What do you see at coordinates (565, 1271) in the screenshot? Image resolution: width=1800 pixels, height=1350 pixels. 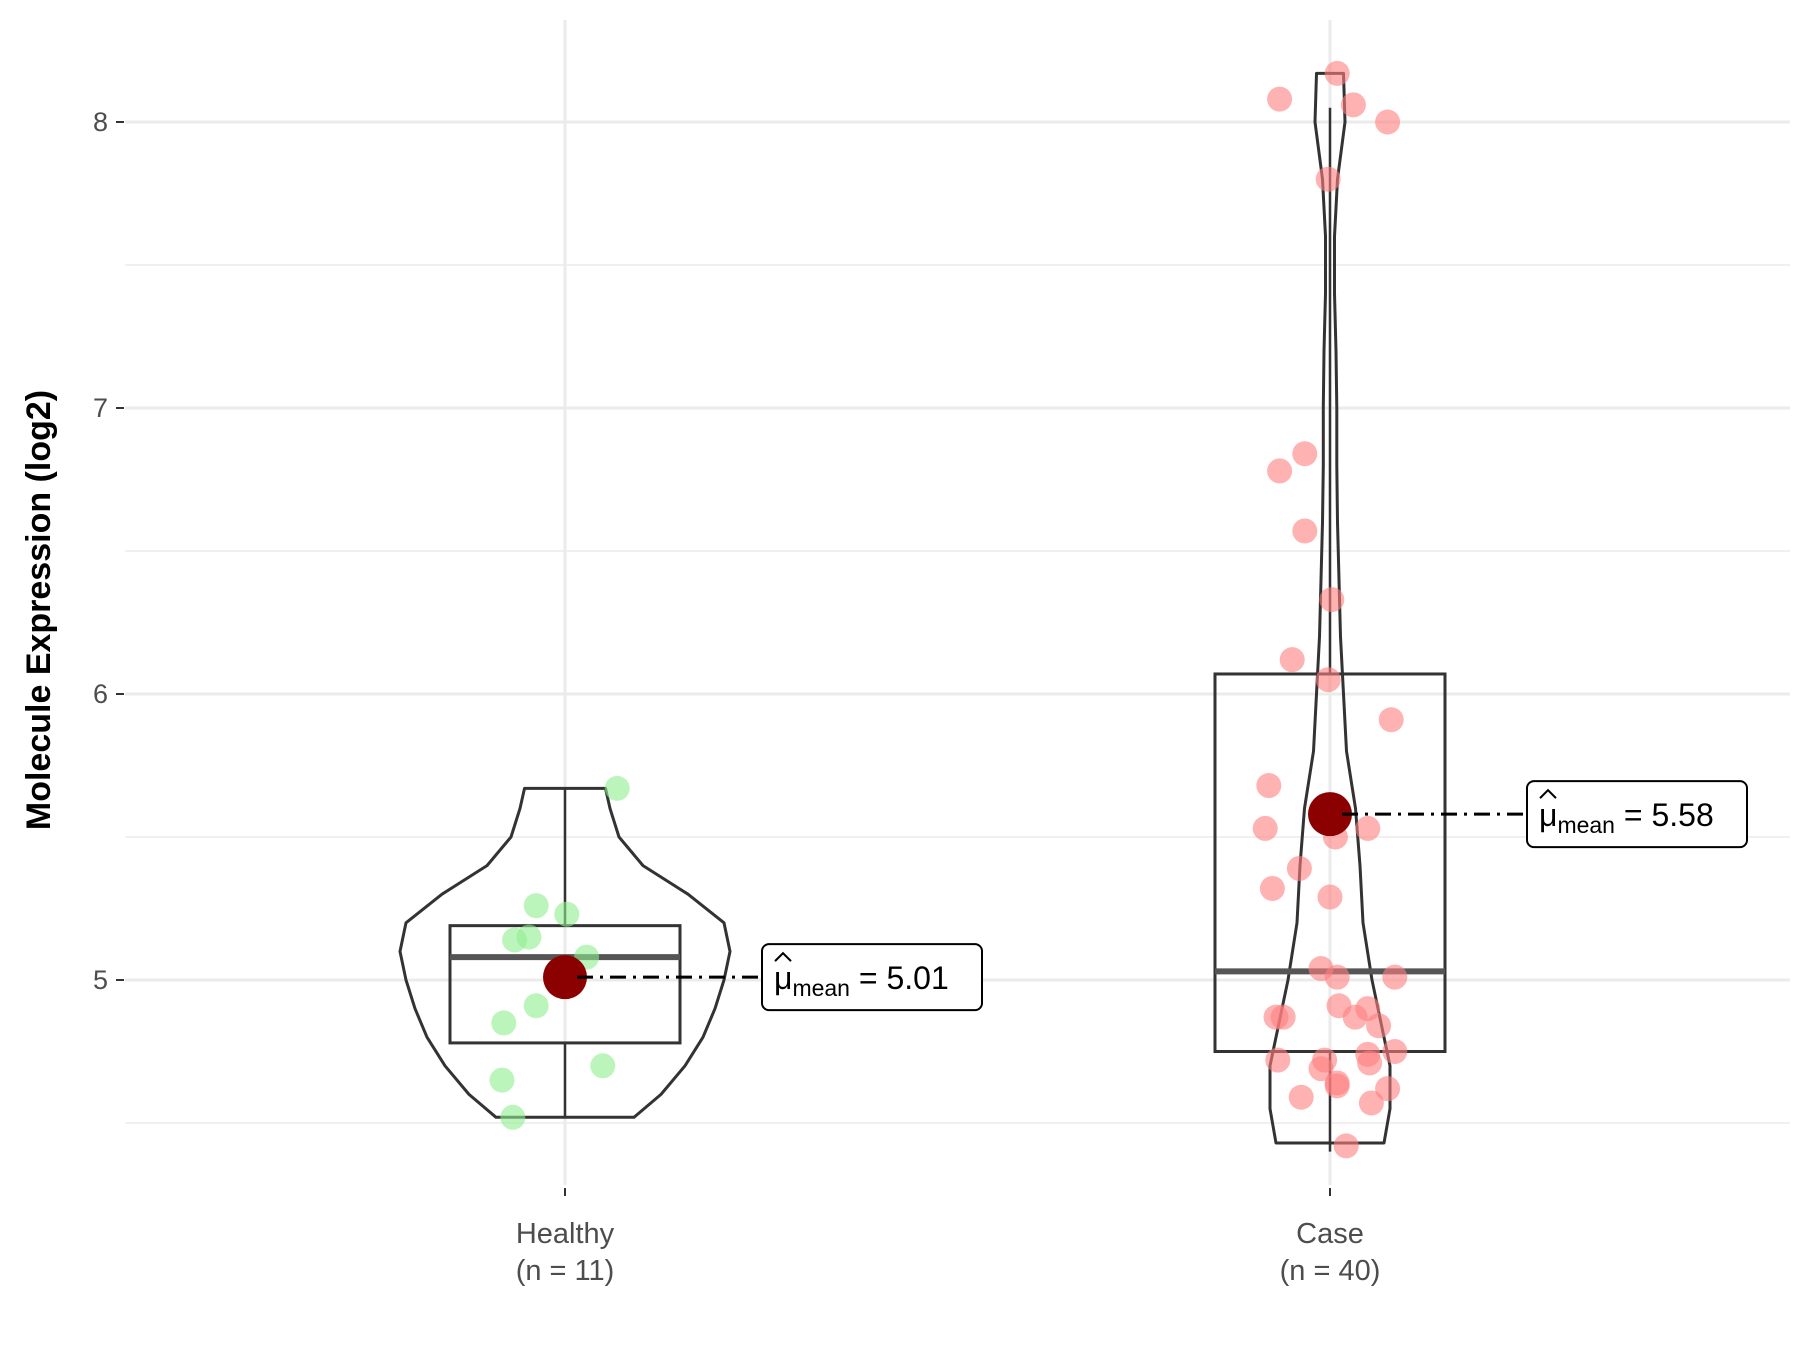 I see `x-tick-label-n: (n = 11)` at bounding box center [565, 1271].